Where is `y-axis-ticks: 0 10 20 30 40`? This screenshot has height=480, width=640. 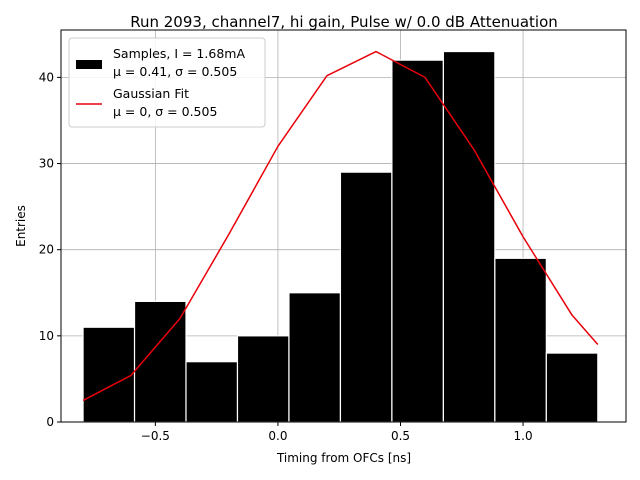
y-axis-ticks: 0 10 20 30 40 is located at coordinates (50, 249).